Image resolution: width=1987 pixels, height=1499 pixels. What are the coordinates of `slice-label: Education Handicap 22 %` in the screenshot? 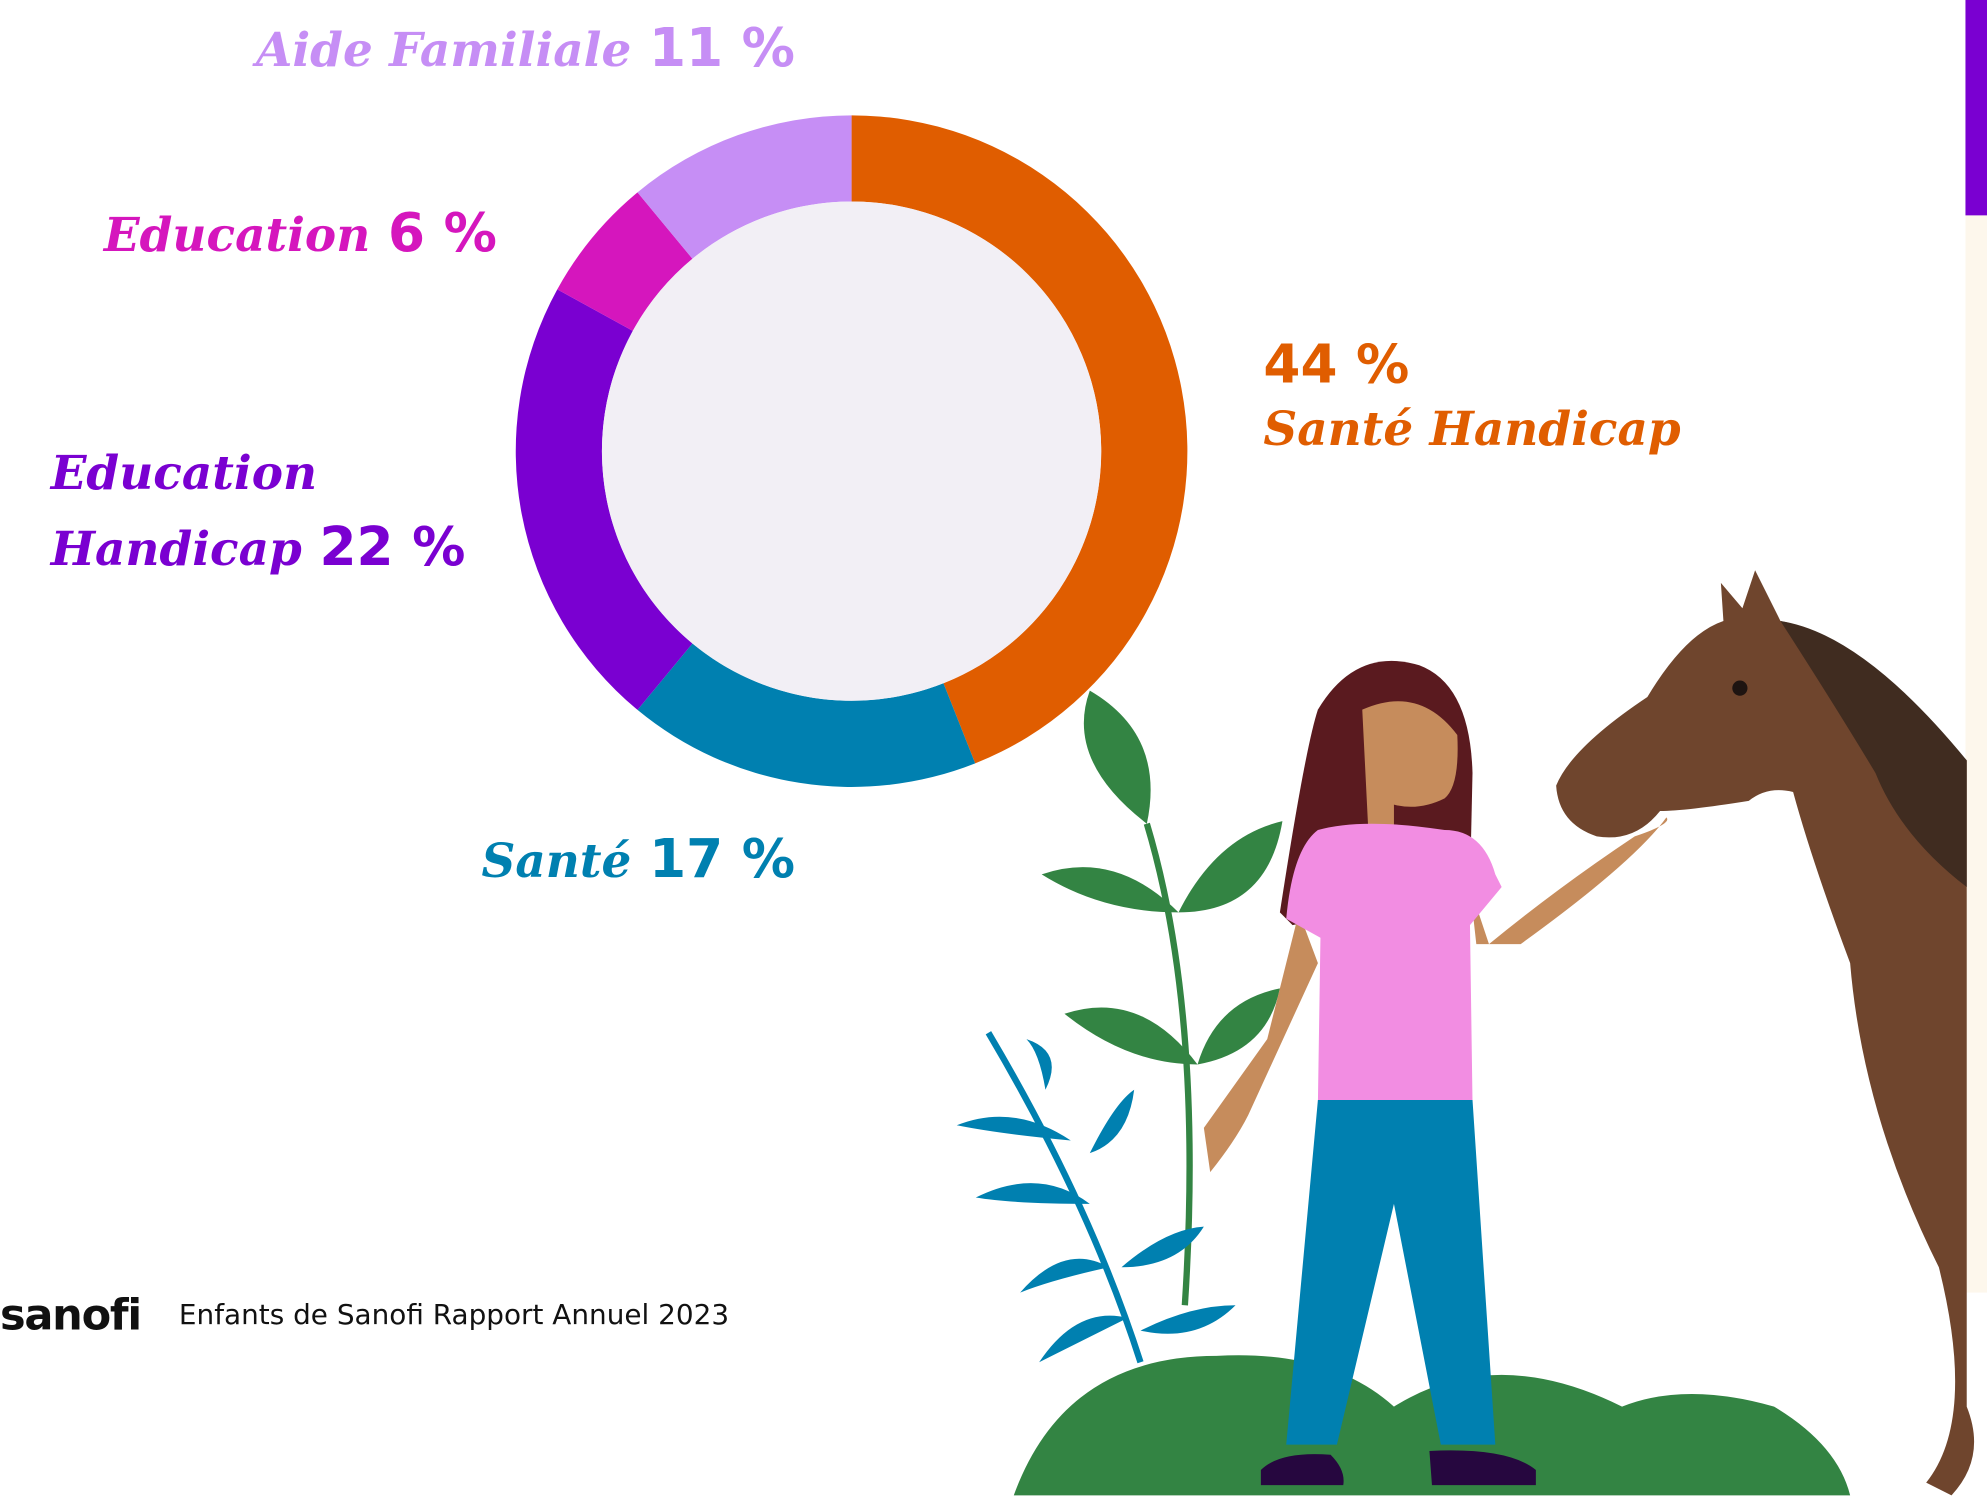 It's located at (266, 516).